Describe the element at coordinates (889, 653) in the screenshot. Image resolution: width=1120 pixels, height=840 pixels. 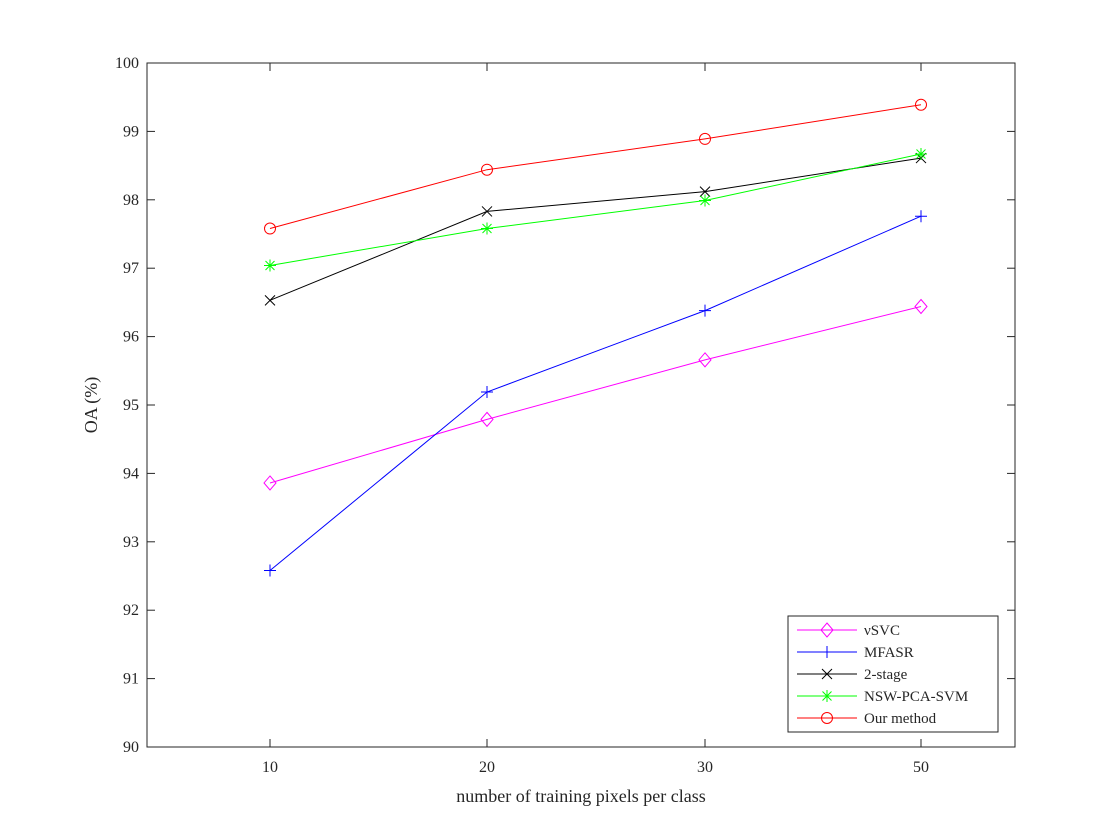
I see `legend-label: MFASR` at that location.